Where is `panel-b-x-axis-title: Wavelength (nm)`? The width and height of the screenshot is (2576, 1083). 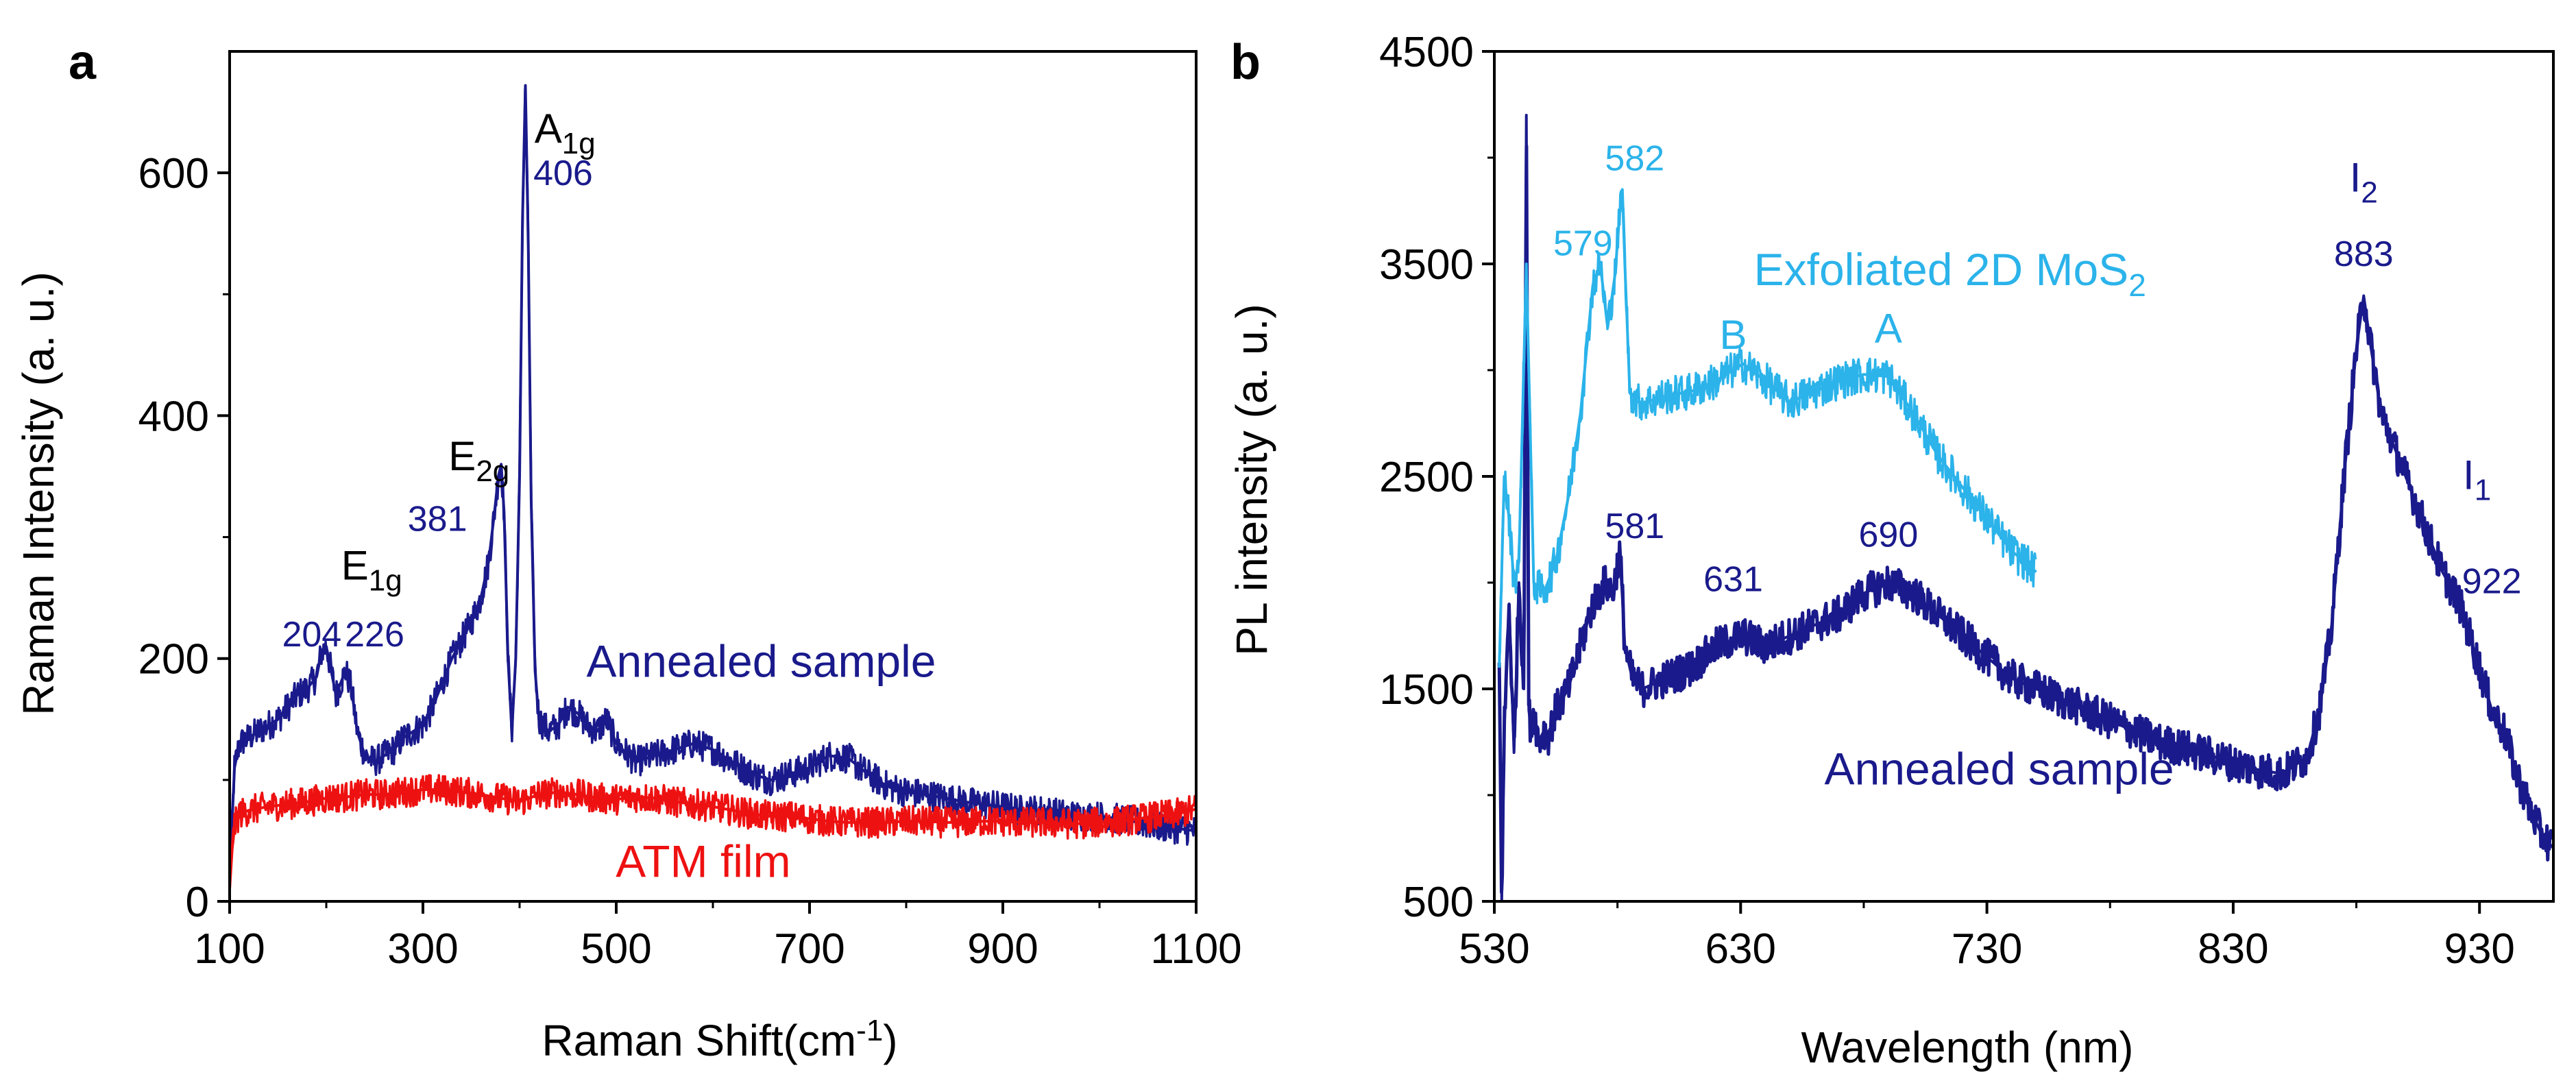 panel-b-x-axis-title: Wavelength (nm) is located at coordinates (1967, 1047).